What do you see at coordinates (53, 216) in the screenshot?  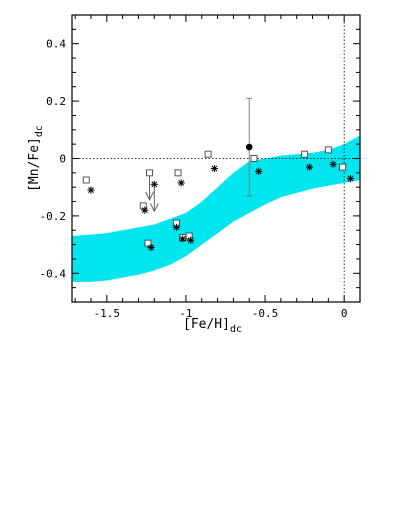 I see `y-tick-label: -0.2` at bounding box center [53, 216].